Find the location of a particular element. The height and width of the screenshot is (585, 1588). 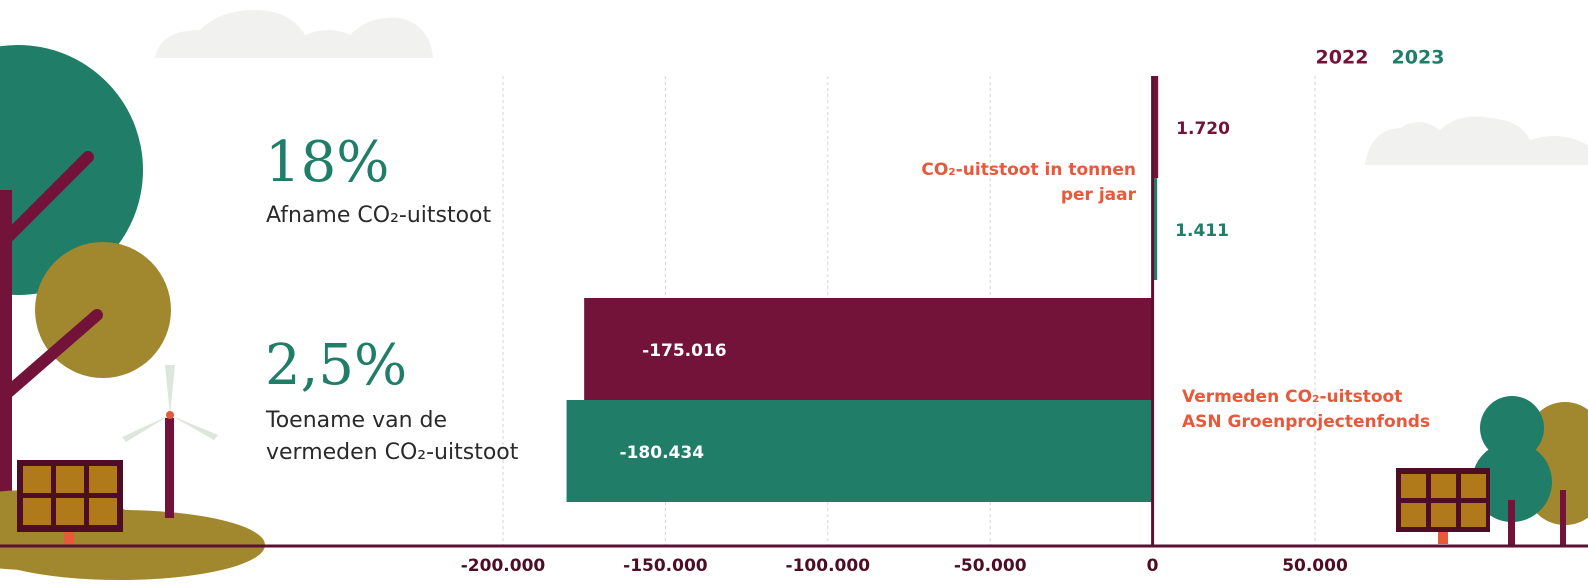

x-tick-label: -150.000 is located at coordinates (665, 566).